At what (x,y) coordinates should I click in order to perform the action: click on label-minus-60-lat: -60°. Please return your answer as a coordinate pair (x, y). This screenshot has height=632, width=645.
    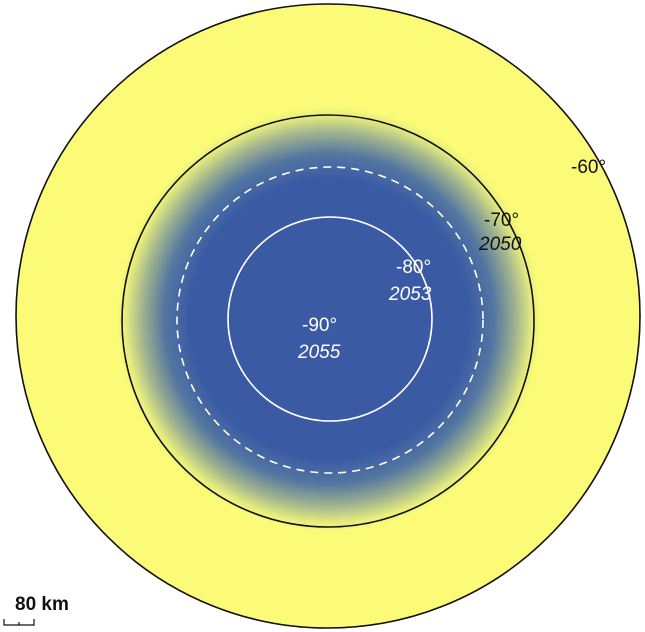
    Looking at the image, I should click on (588, 167).